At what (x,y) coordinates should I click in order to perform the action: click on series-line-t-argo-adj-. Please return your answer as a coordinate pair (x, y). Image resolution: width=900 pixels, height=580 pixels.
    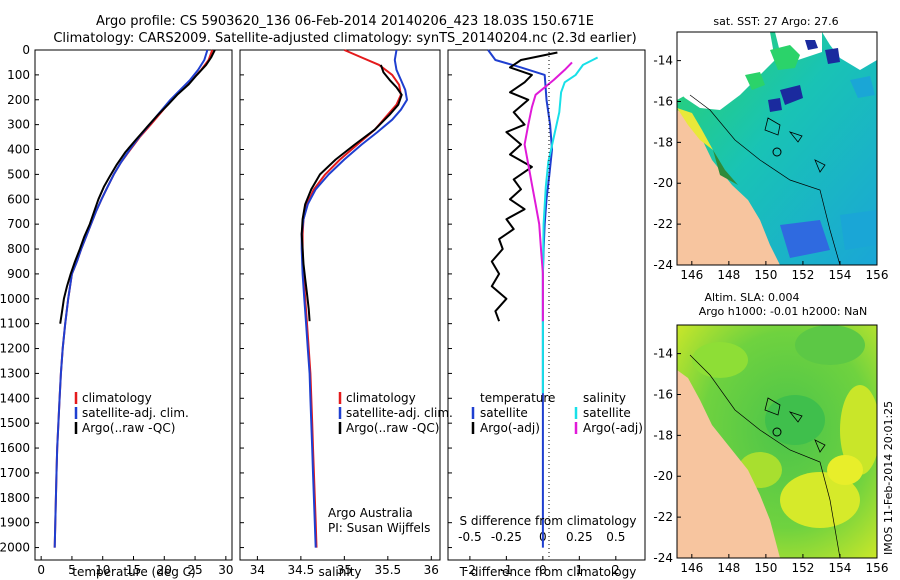
    Looking at the image, I should click on (524, 186).